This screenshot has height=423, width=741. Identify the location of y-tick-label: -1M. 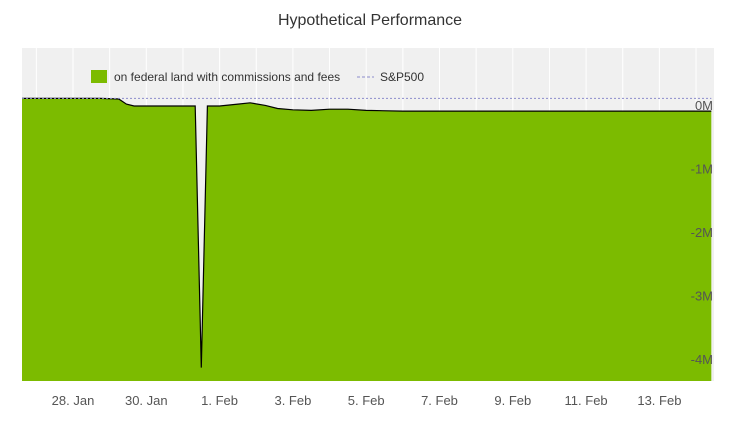
(702, 169).